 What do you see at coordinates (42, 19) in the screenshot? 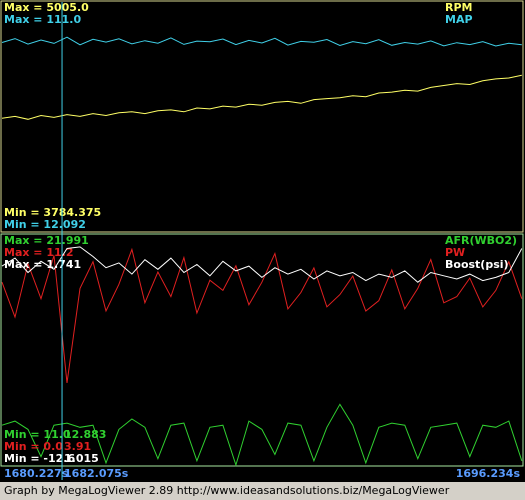
I see `max-label: Max = 111.0` at bounding box center [42, 19].